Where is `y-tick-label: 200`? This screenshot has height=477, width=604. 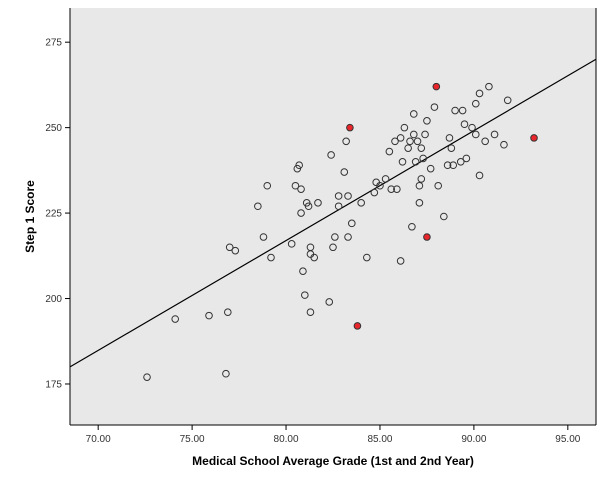
y-tick-label: 200 is located at coordinates (53, 299).